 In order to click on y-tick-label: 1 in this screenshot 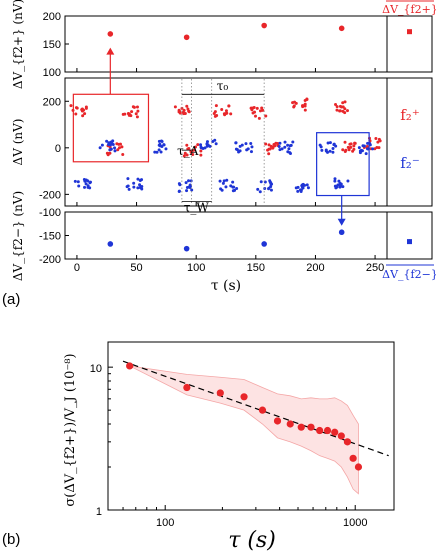, I will do `click(99, 512)`.